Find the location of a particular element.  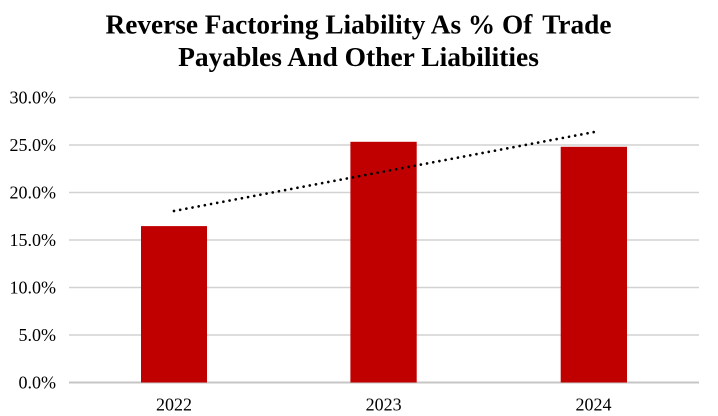

svg-text: 5.0% is located at coordinates (38, 335).